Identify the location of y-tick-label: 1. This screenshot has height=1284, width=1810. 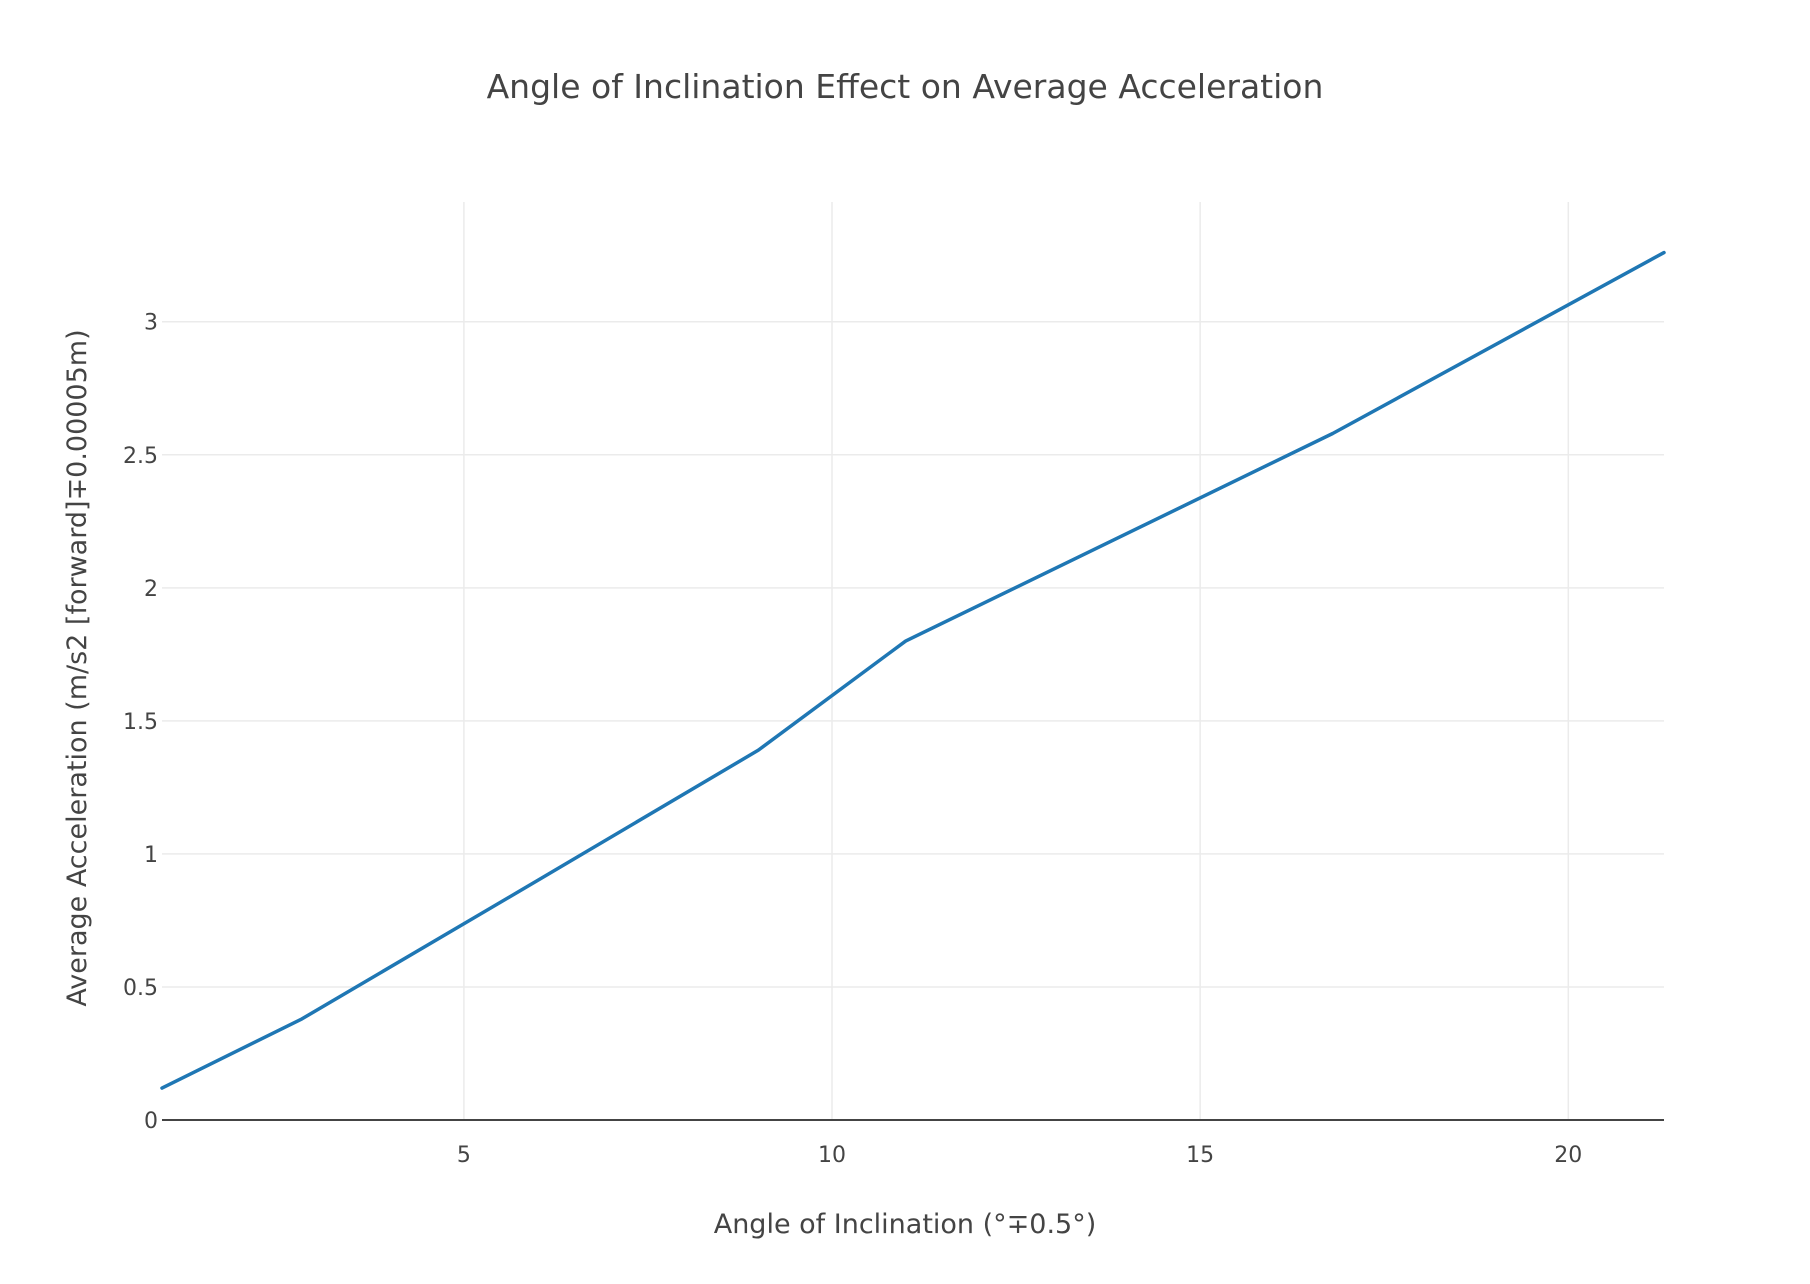
(151, 855).